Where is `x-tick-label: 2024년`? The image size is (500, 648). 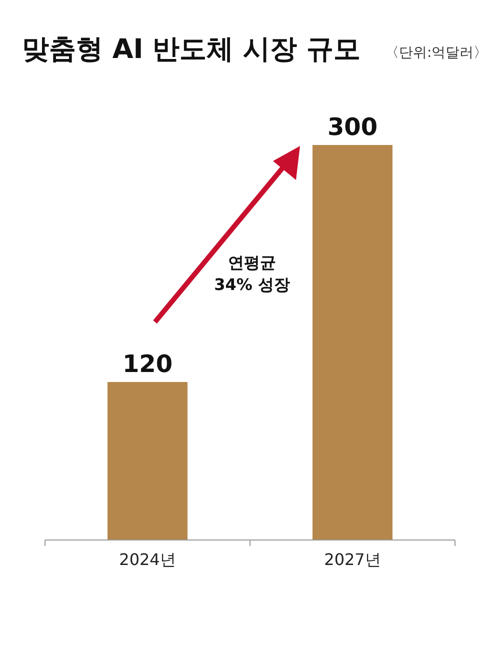
x-tick-label: 2024년 is located at coordinates (147, 559).